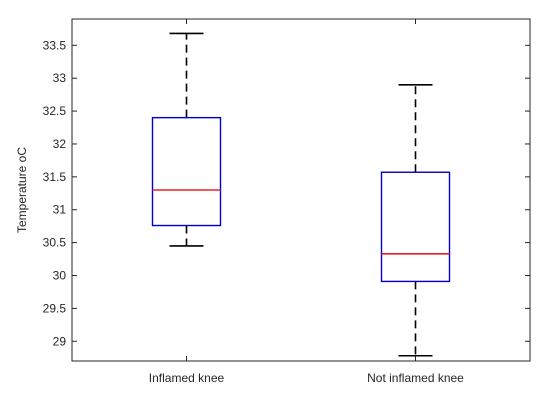  What do you see at coordinates (60, 144) in the screenshot?
I see `y-tick-label: 32` at bounding box center [60, 144].